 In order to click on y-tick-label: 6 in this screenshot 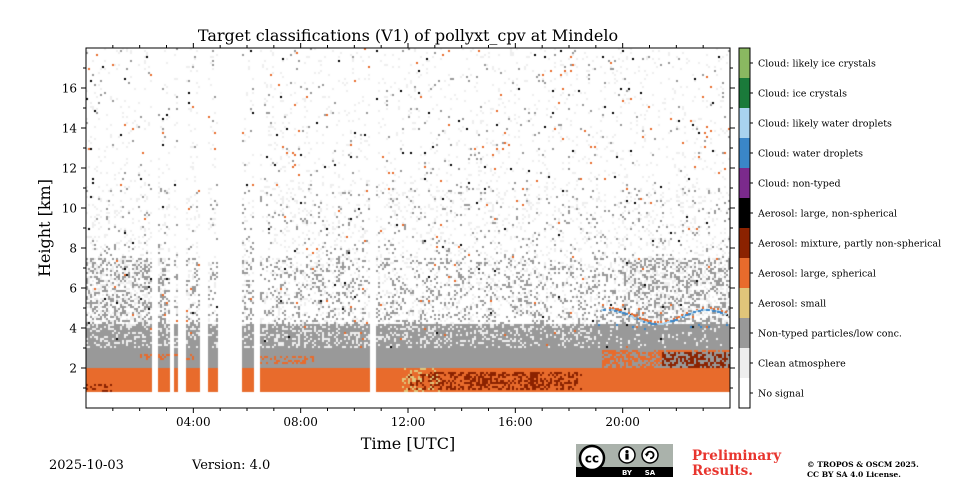, I will do `click(73, 289)`.